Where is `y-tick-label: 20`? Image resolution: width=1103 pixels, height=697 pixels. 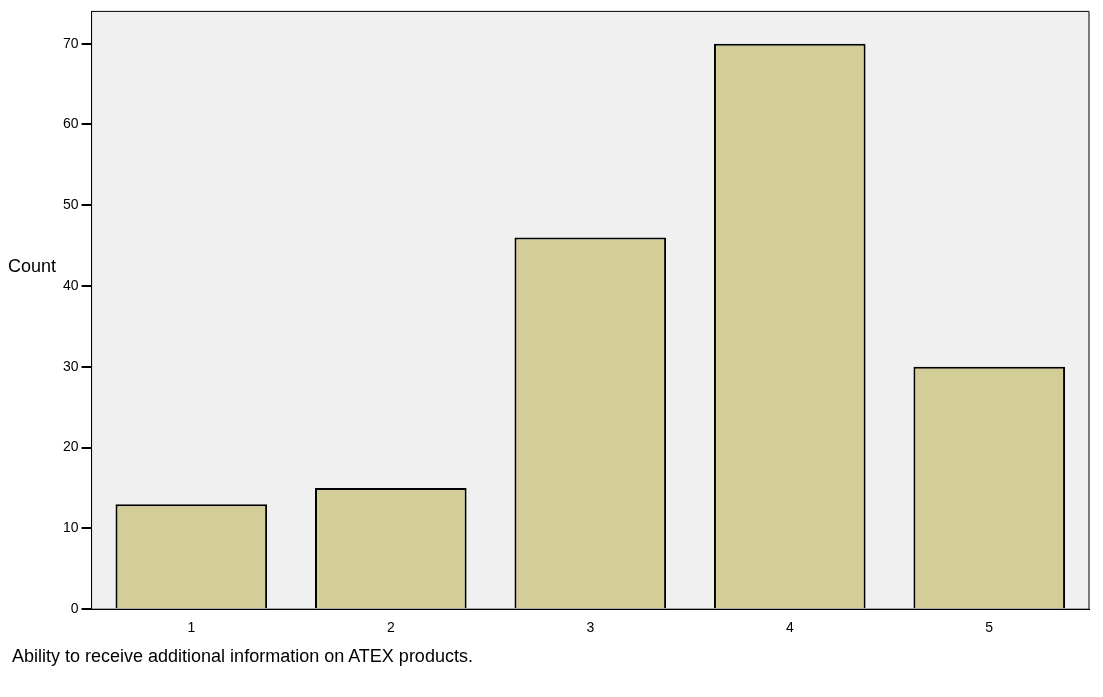 y-tick-label: 20 is located at coordinates (70, 446).